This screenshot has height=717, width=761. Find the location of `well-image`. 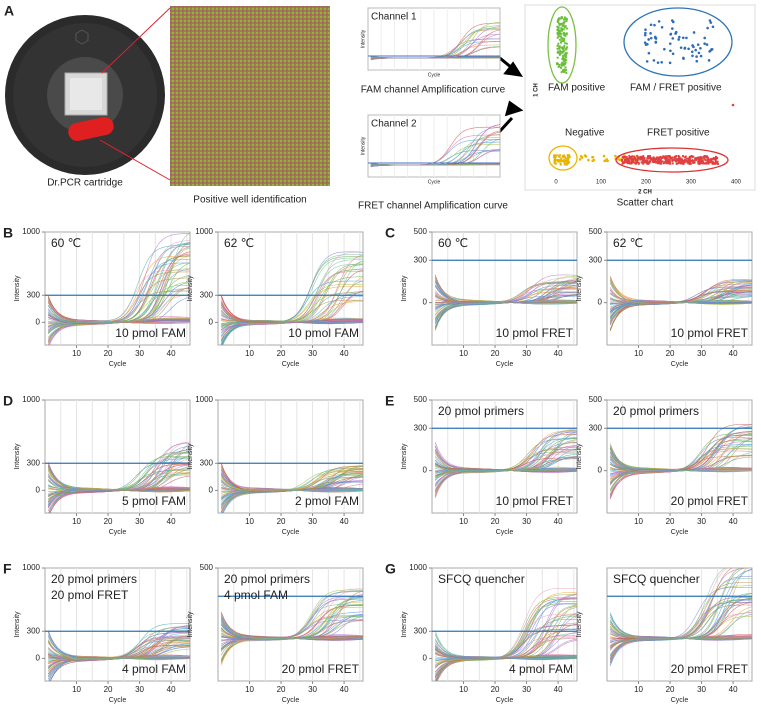

well-image is located at coordinates (250, 96).